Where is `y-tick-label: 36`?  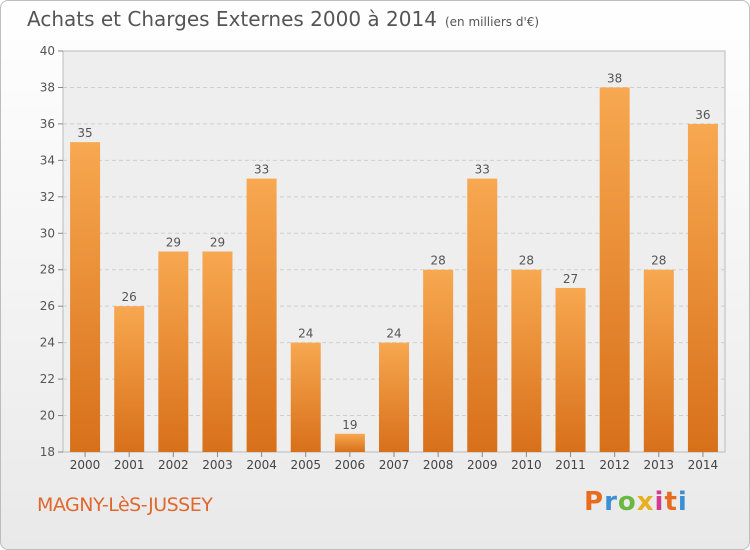 y-tick-label: 36 is located at coordinates (47, 124).